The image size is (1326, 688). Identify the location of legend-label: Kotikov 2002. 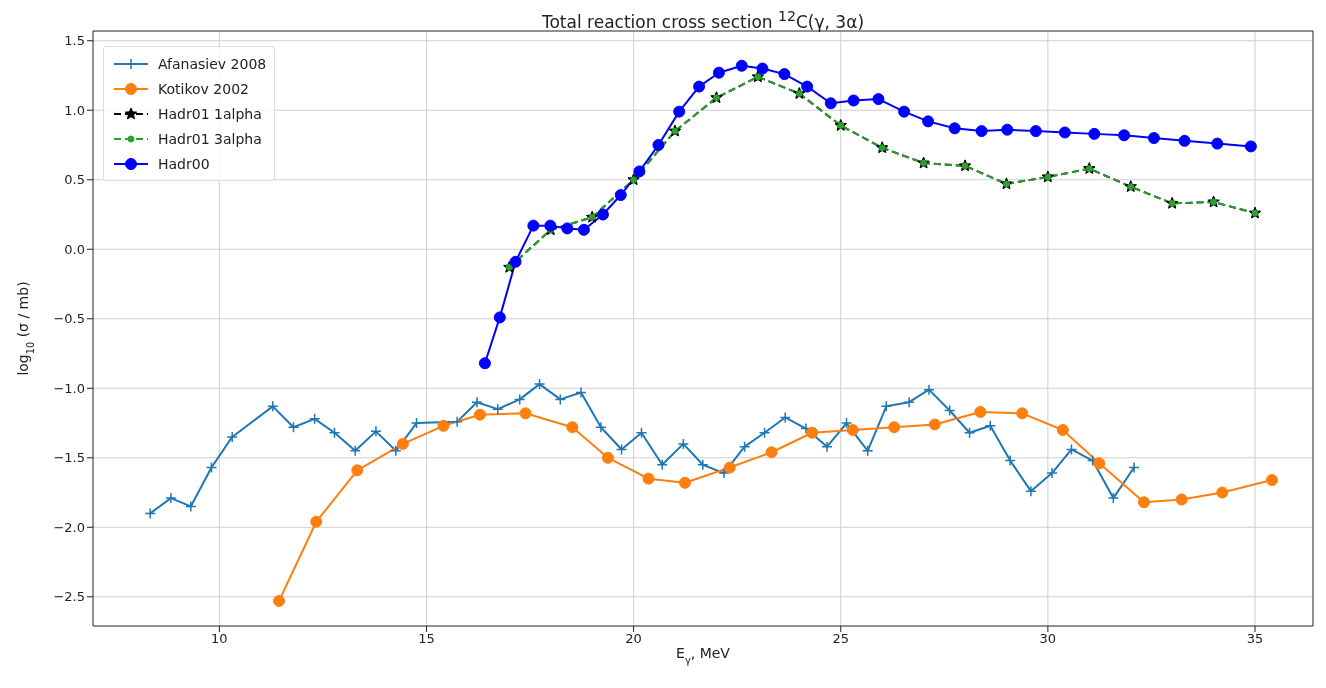
(203, 88).